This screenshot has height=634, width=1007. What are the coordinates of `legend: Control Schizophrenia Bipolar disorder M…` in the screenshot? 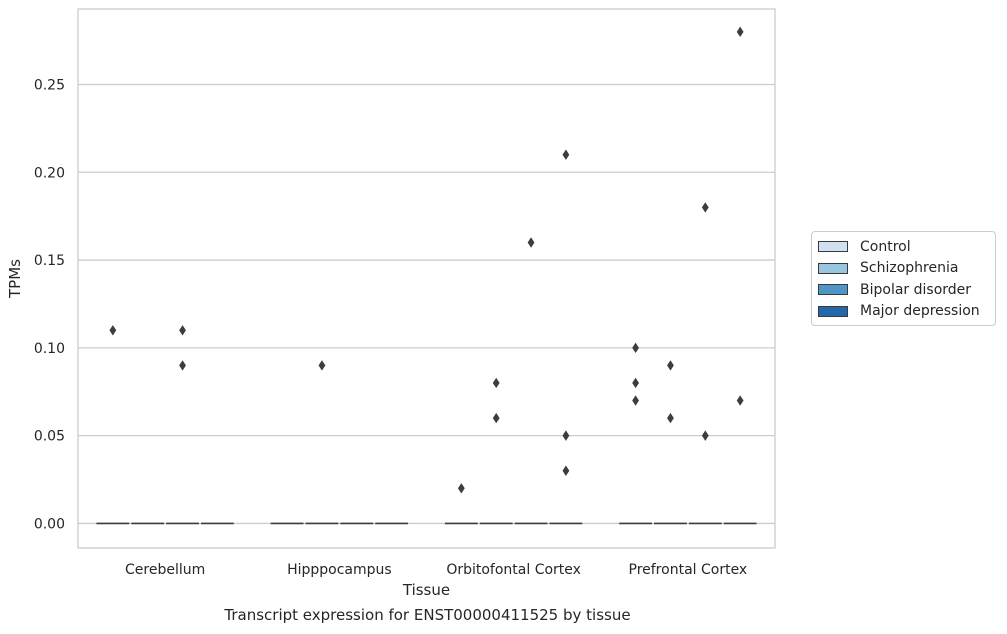 It's located at (903, 278).